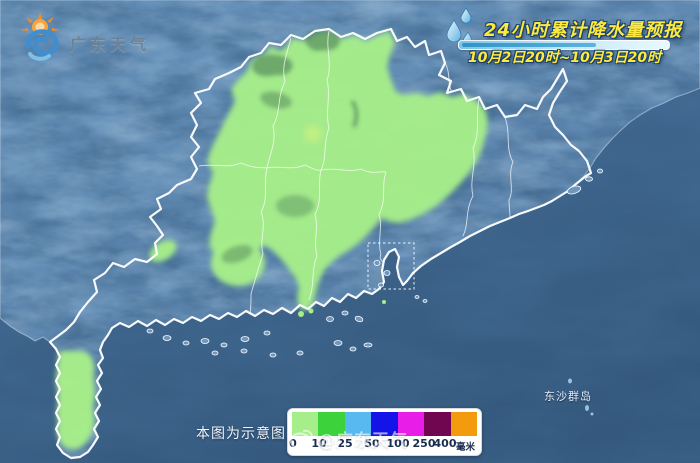 The width and height of the screenshot is (700, 463). Describe the element at coordinates (445, 443) in the screenshot. I see `legend-tick: 400` at that location.